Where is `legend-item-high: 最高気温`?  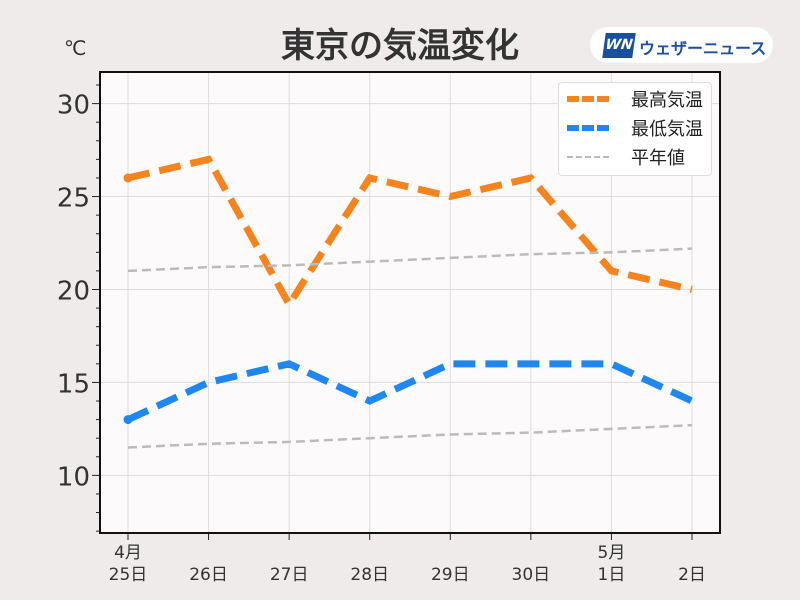 legend-item-high: 最高気温 is located at coordinates (635, 99).